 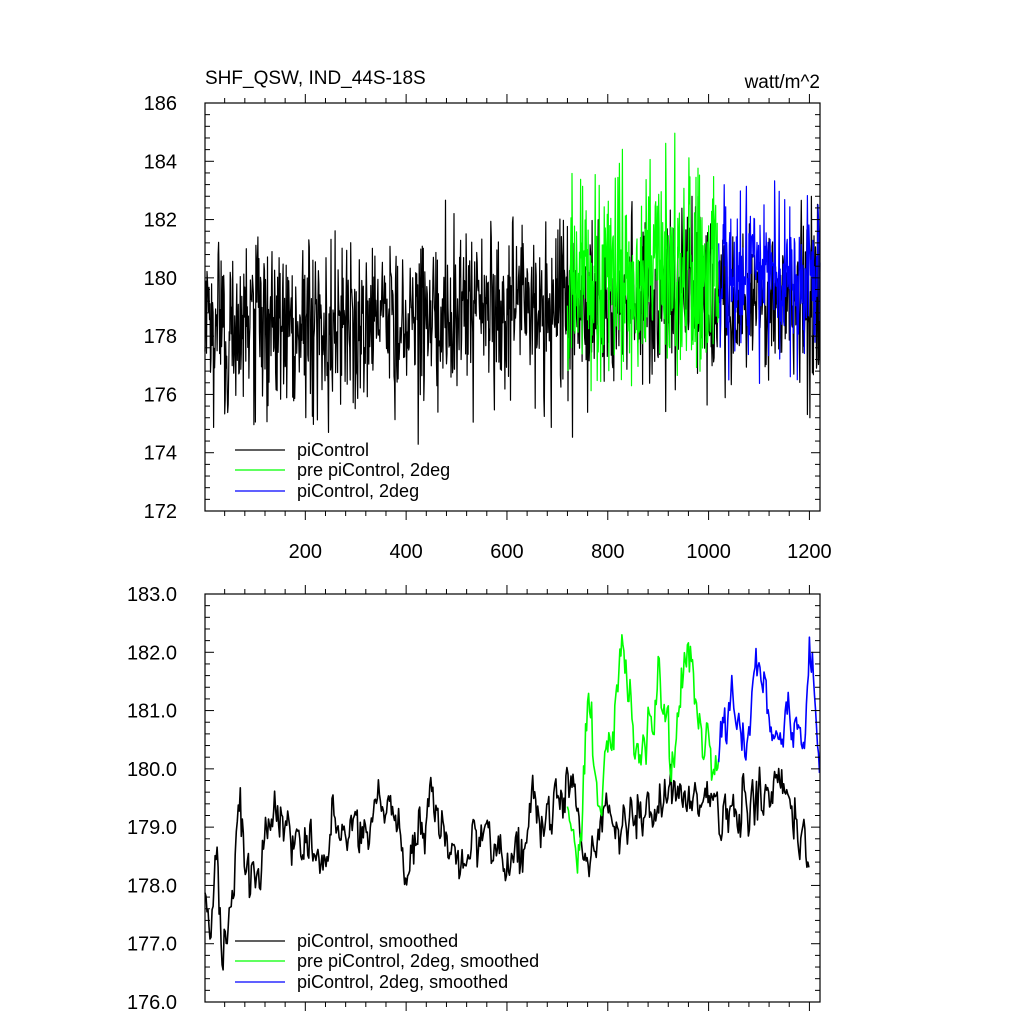 What do you see at coordinates (358, 491) in the screenshot?
I see `panel1-legend-label-2: piControl, 2deg` at bounding box center [358, 491].